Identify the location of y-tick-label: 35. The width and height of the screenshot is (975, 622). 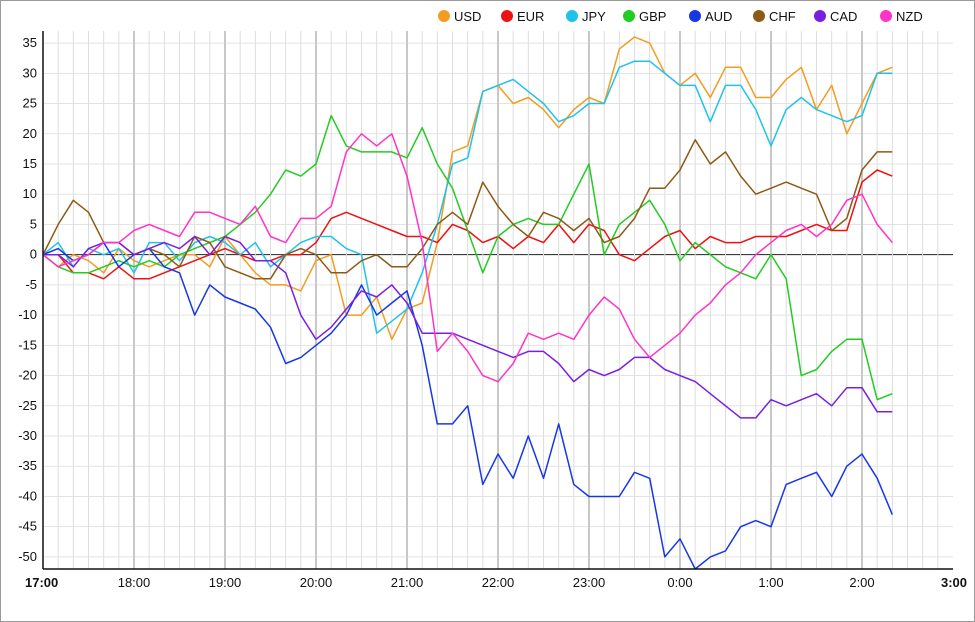
(30, 42).